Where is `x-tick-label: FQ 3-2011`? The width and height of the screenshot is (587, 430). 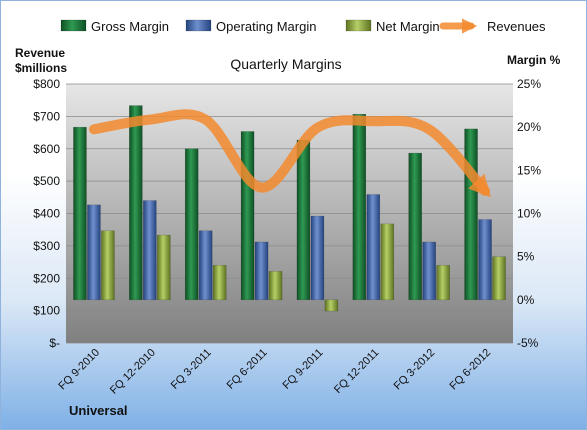 x-tick-label: FQ 3-2011 is located at coordinates (191, 369).